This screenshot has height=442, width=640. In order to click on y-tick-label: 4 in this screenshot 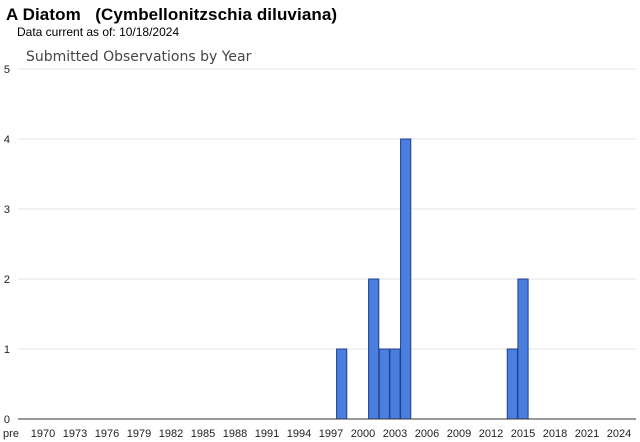, I will do `click(7, 140)`.